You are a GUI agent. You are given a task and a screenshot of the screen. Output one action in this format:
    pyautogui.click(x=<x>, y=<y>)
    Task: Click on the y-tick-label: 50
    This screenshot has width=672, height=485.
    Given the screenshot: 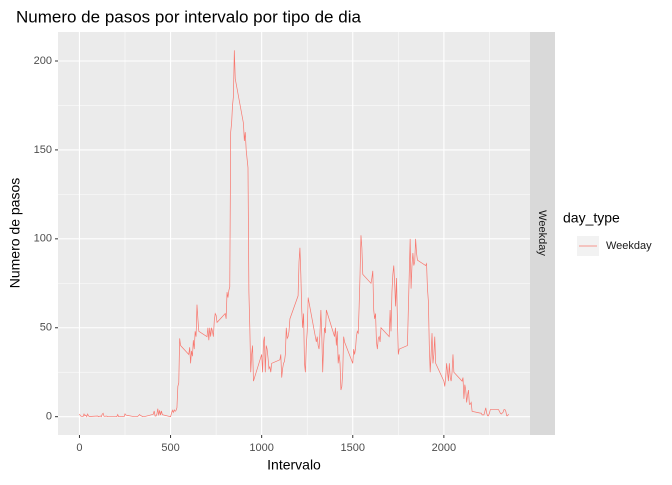 What is the action you would take?
    pyautogui.click(x=46, y=328)
    